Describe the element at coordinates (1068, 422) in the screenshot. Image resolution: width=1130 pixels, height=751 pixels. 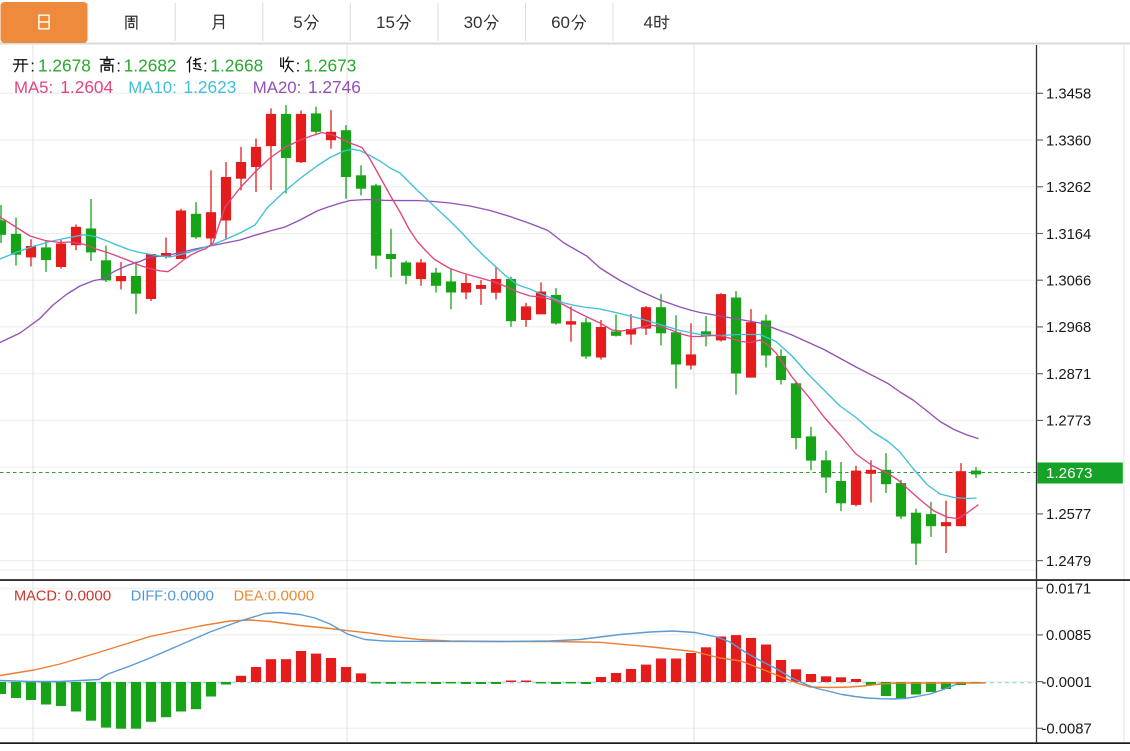
I see `svg-text: 1.2773` at that location.